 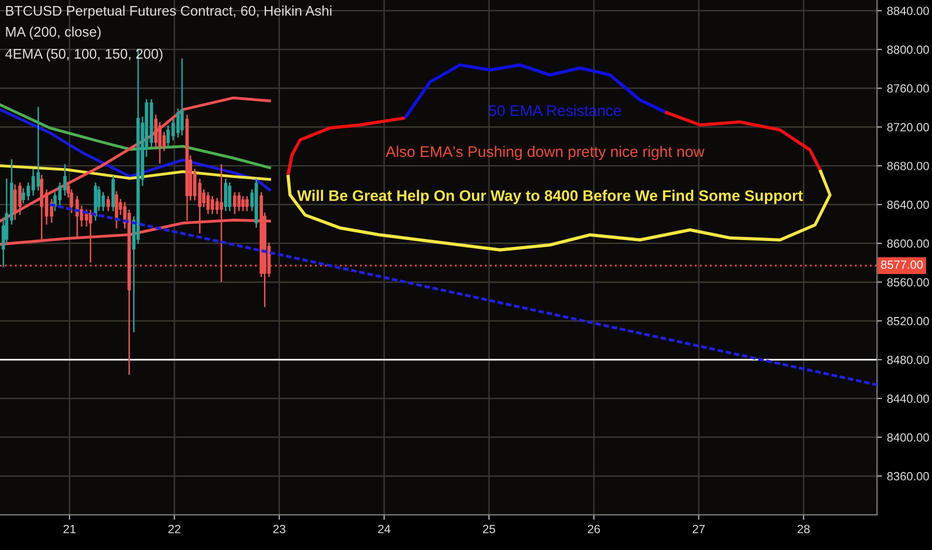 I want to click on y-tick-label: 8760.00, so click(x=908, y=88).